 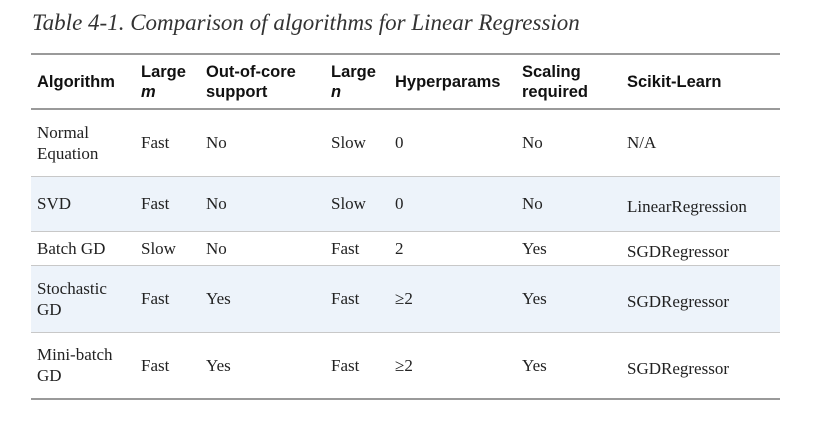 I want to click on cell-algorithm-line2: Equation, so click(x=68, y=153).